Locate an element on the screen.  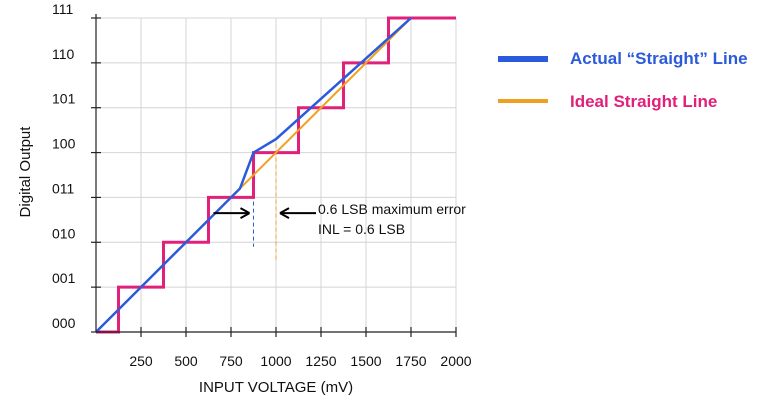
x-tick-label: 1750 is located at coordinates (410, 361).